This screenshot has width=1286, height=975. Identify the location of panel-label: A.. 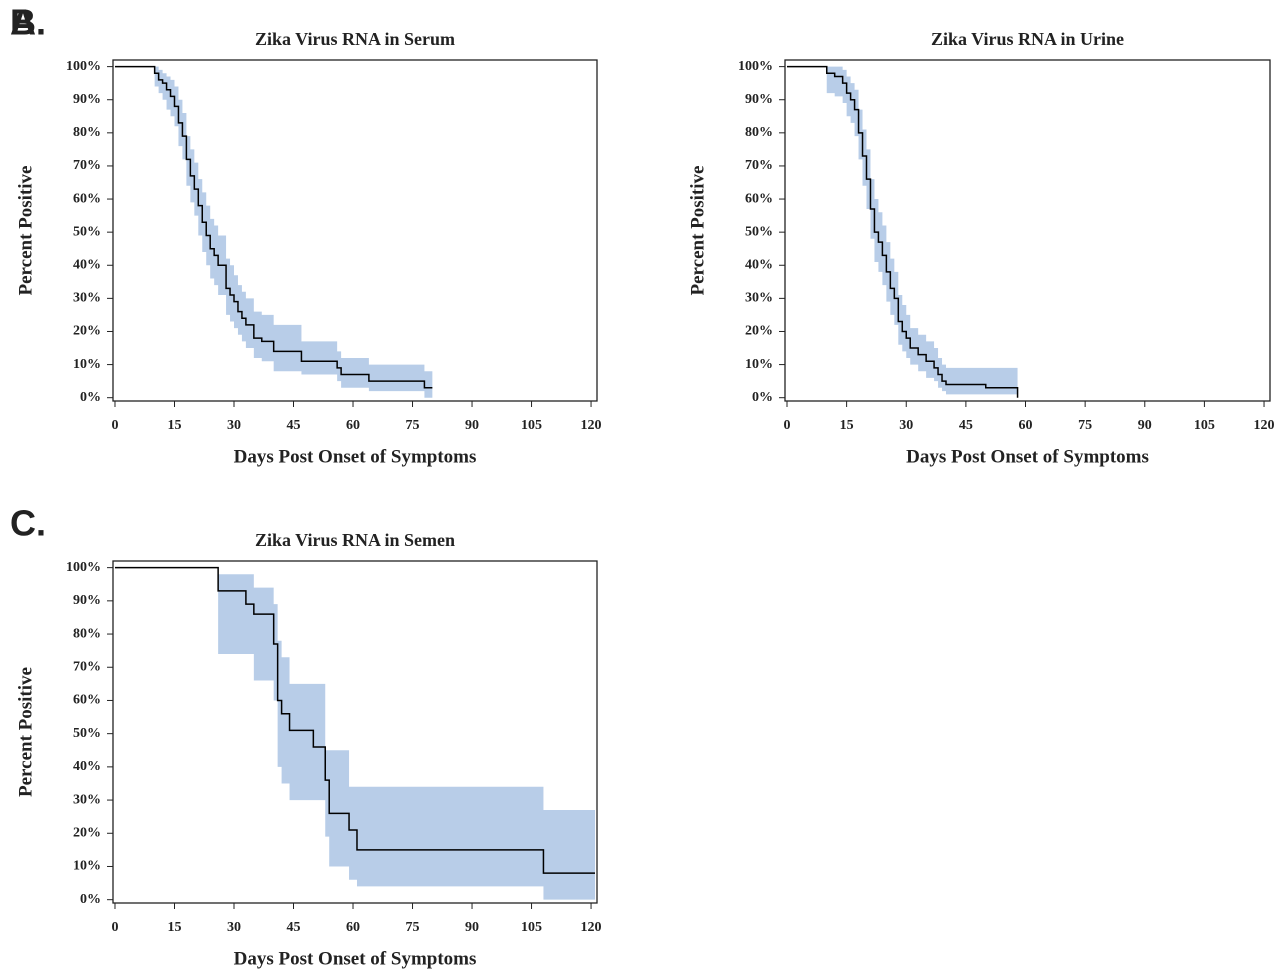
(28, 22).